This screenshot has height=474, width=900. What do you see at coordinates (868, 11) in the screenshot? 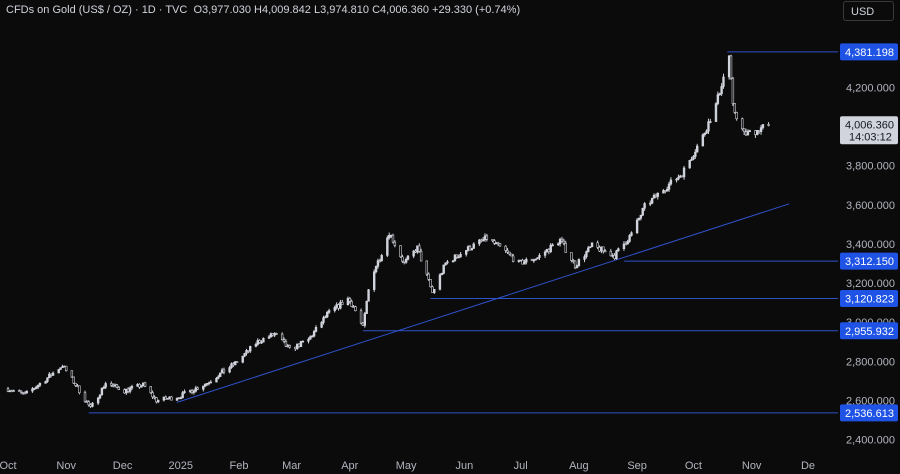
I see `currency-button: USD` at bounding box center [868, 11].